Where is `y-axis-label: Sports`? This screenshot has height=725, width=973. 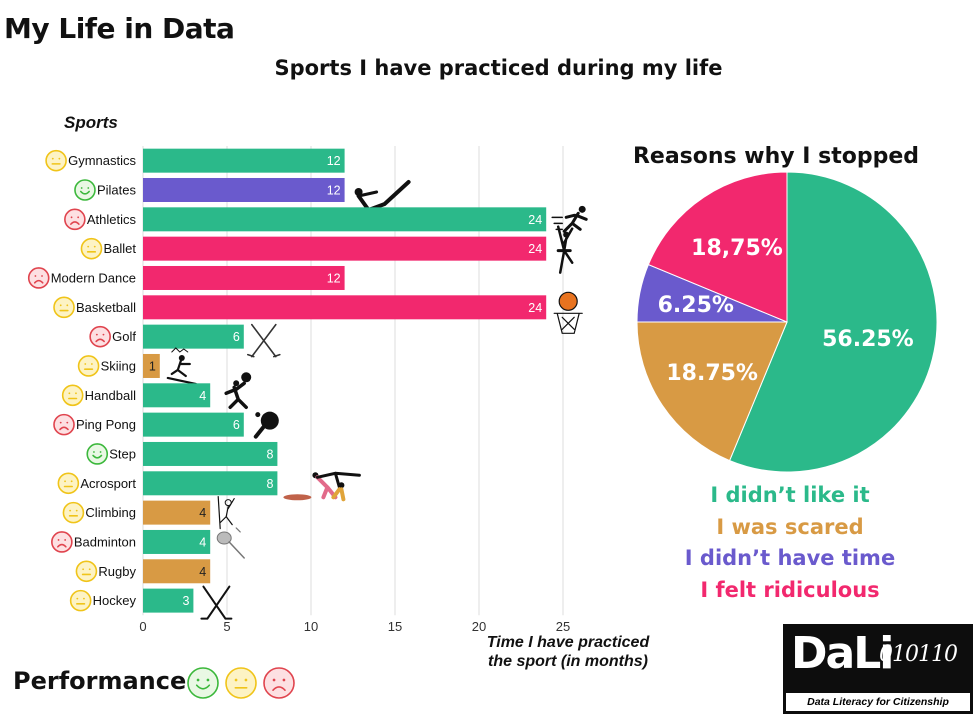
y-axis-label: Sports is located at coordinates (91, 122).